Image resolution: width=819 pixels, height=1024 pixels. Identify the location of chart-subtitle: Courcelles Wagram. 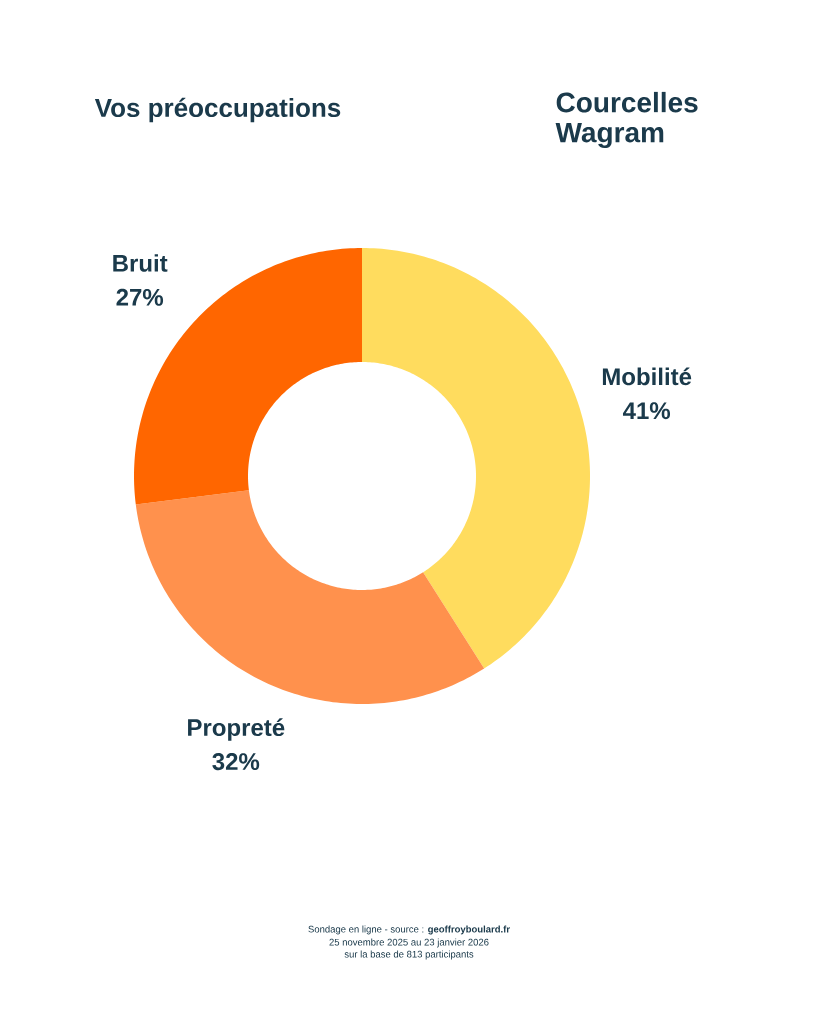
(626, 120).